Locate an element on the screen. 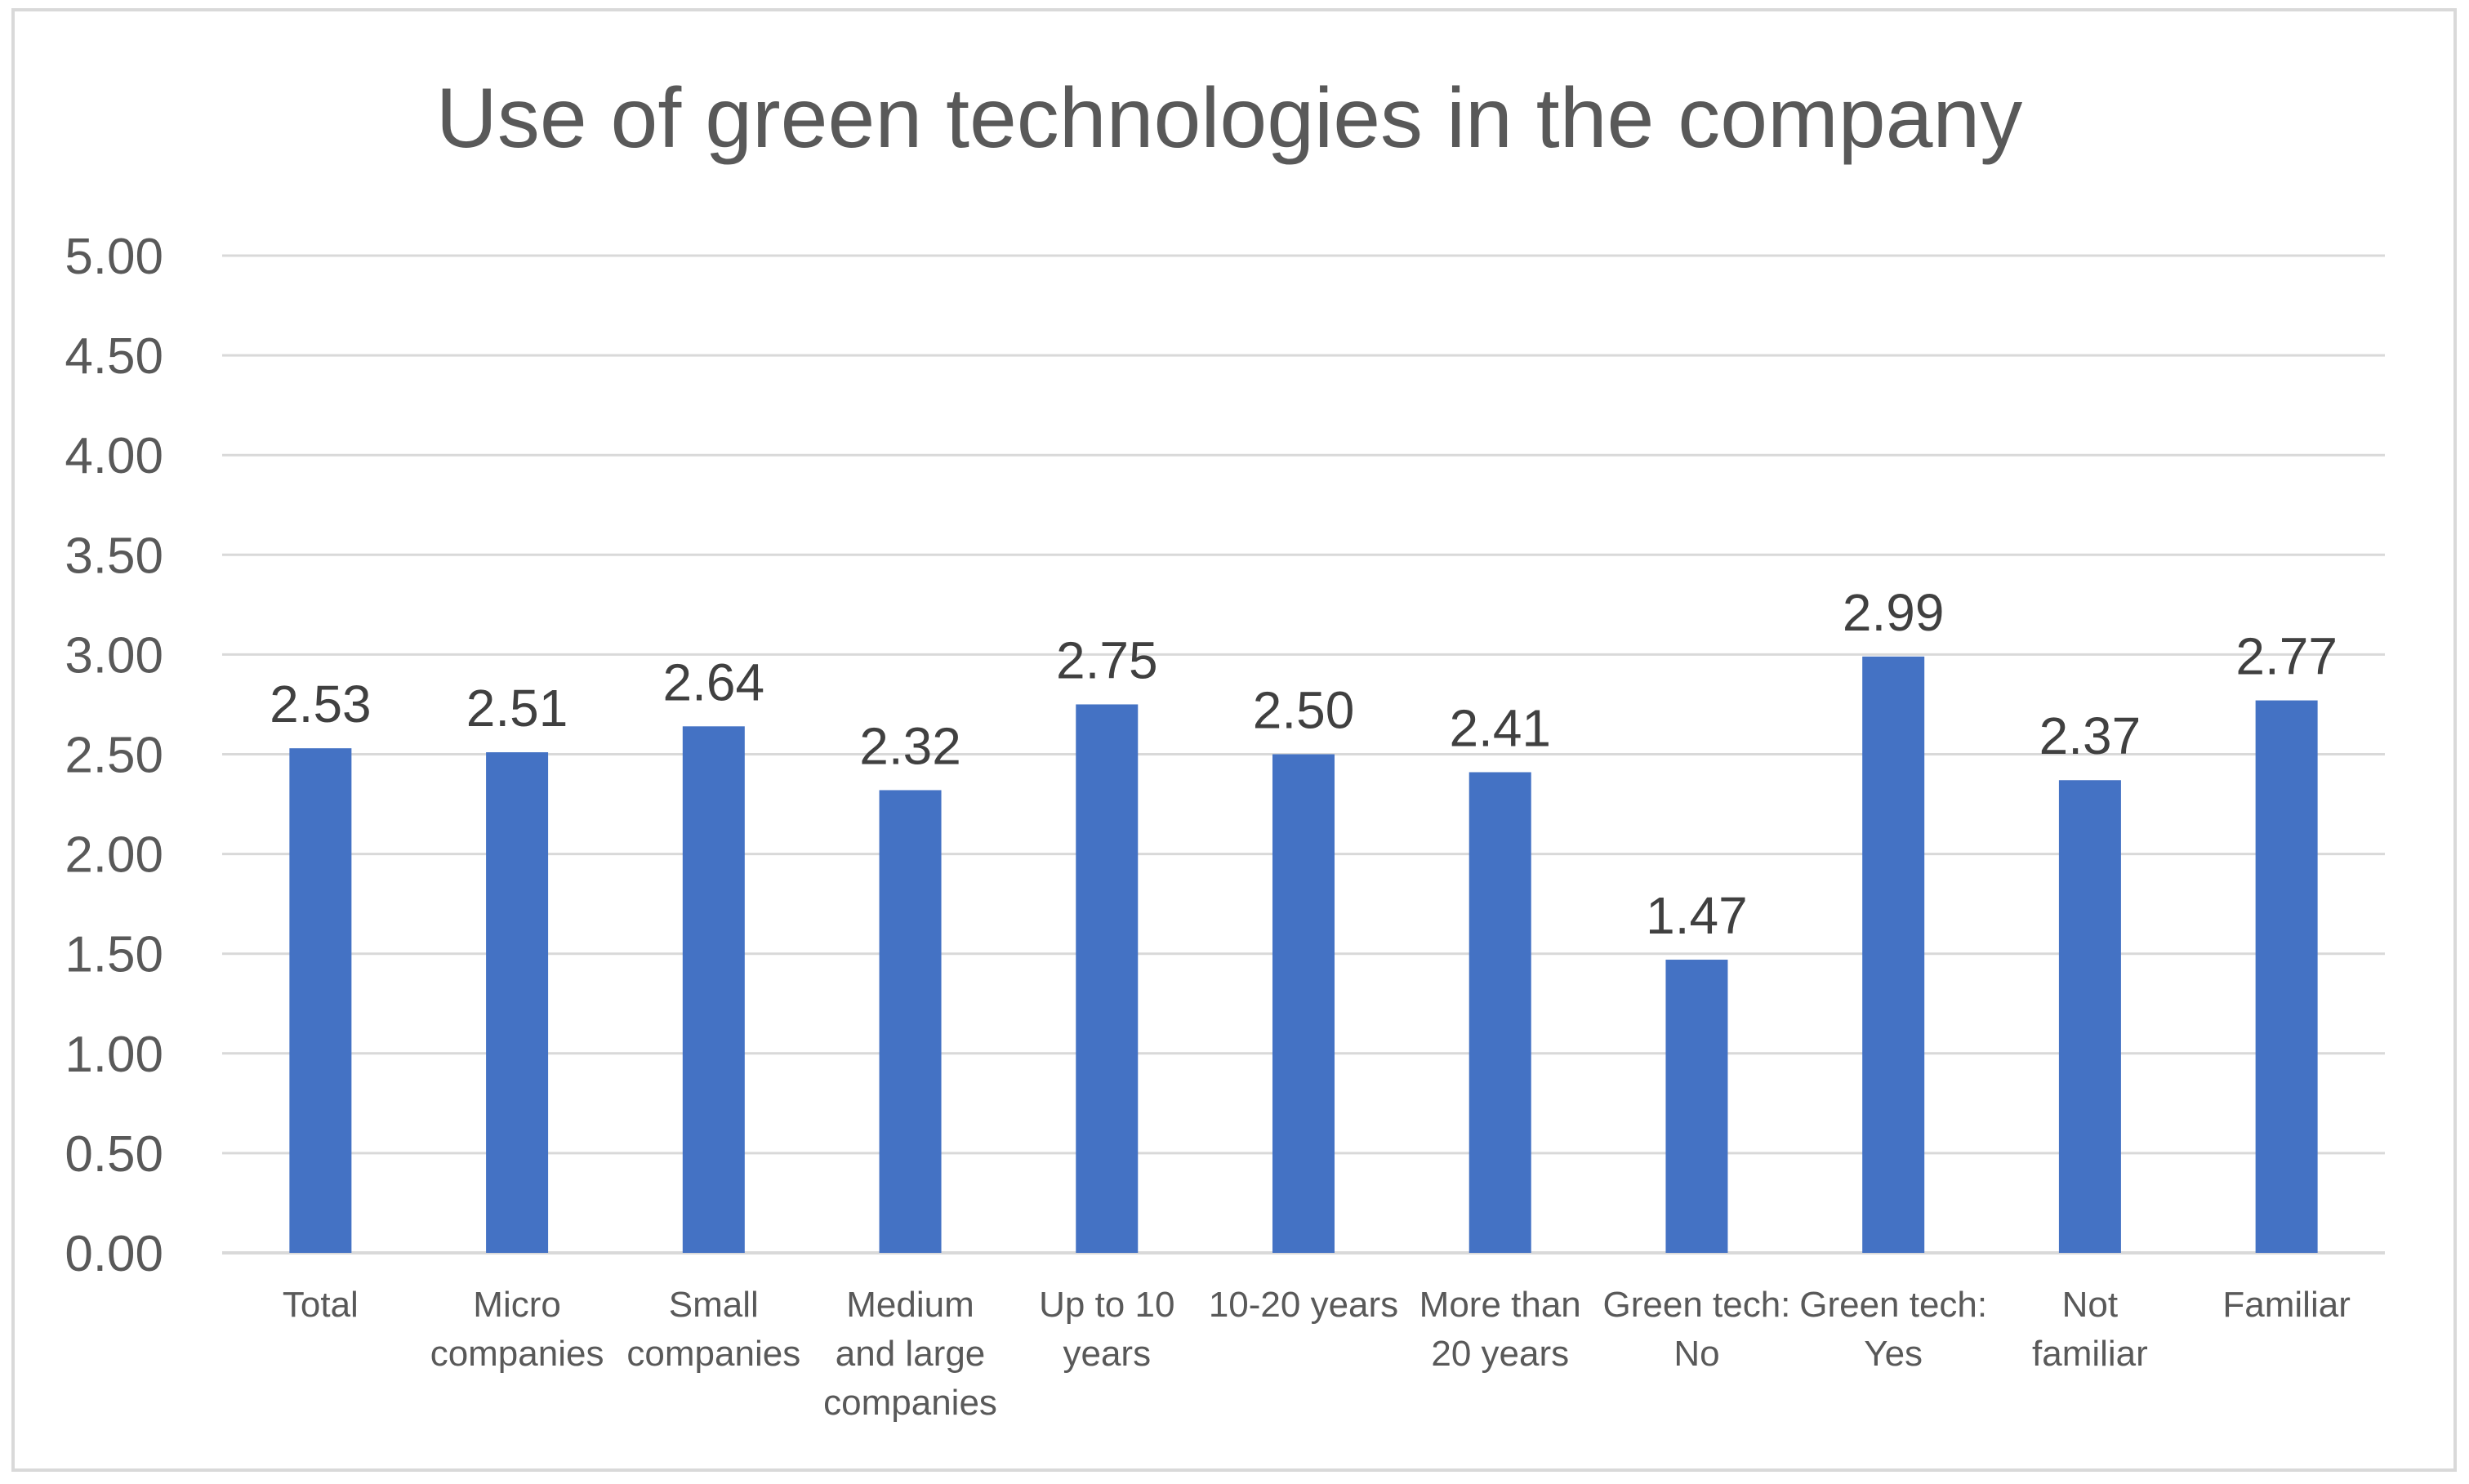 Image resolution: width=2469 pixels, height=1484 pixels. data-label: 2.64 is located at coordinates (714, 682).